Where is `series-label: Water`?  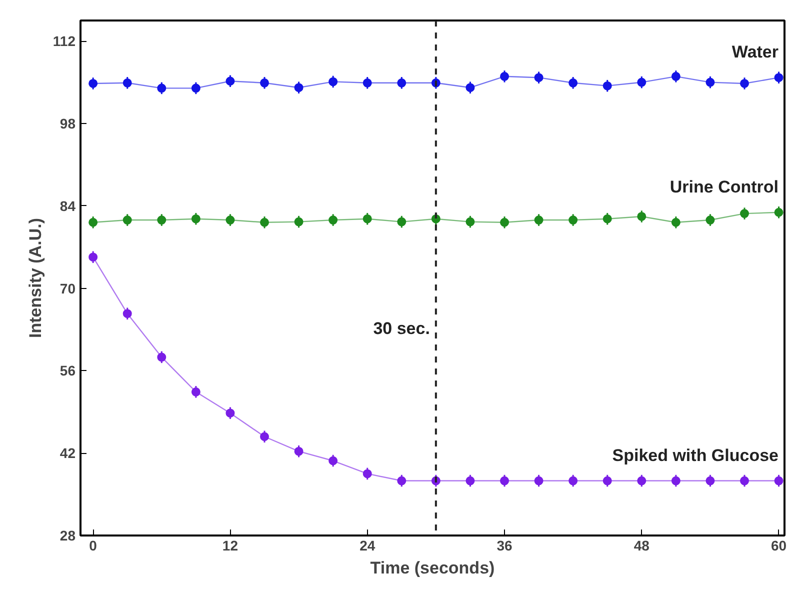
series-label: Water is located at coordinates (755, 52).